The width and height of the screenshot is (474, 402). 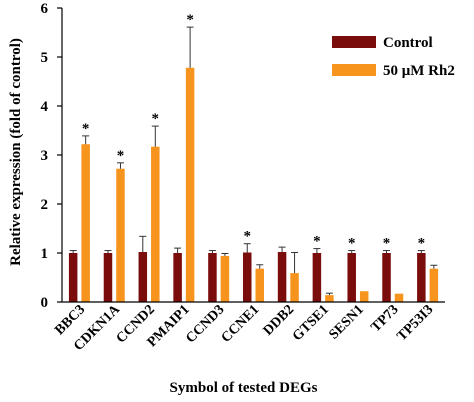 What do you see at coordinates (45, 9) in the screenshot?
I see `y-tick-label: 6` at bounding box center [45, 9].